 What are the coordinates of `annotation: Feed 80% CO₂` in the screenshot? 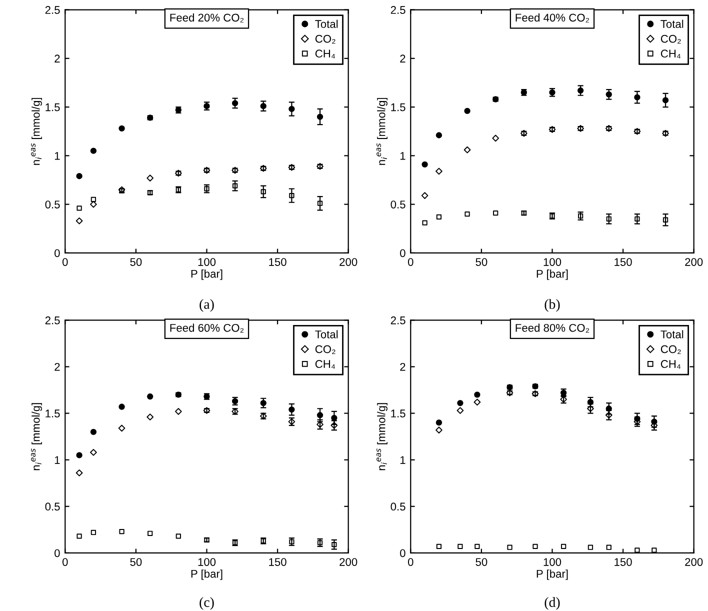 It's located at (553, 328).